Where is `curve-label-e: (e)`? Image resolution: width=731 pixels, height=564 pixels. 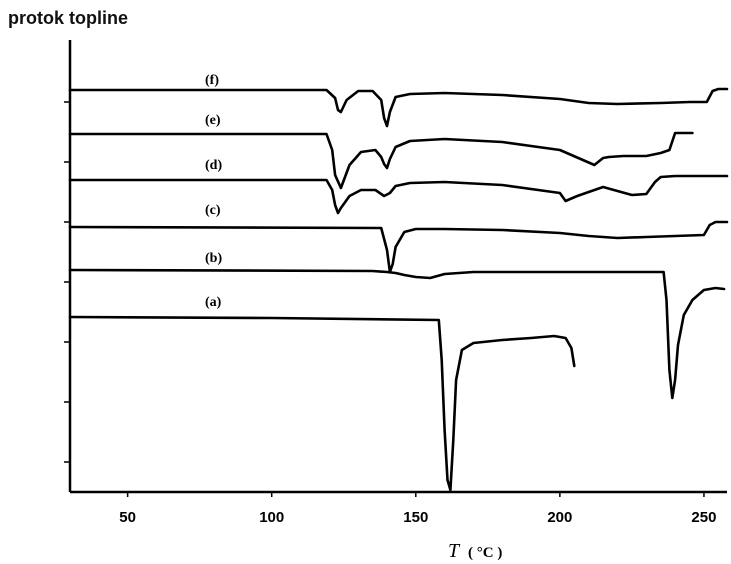 curve-label-e: (e) is located at coordinates (213, 120).